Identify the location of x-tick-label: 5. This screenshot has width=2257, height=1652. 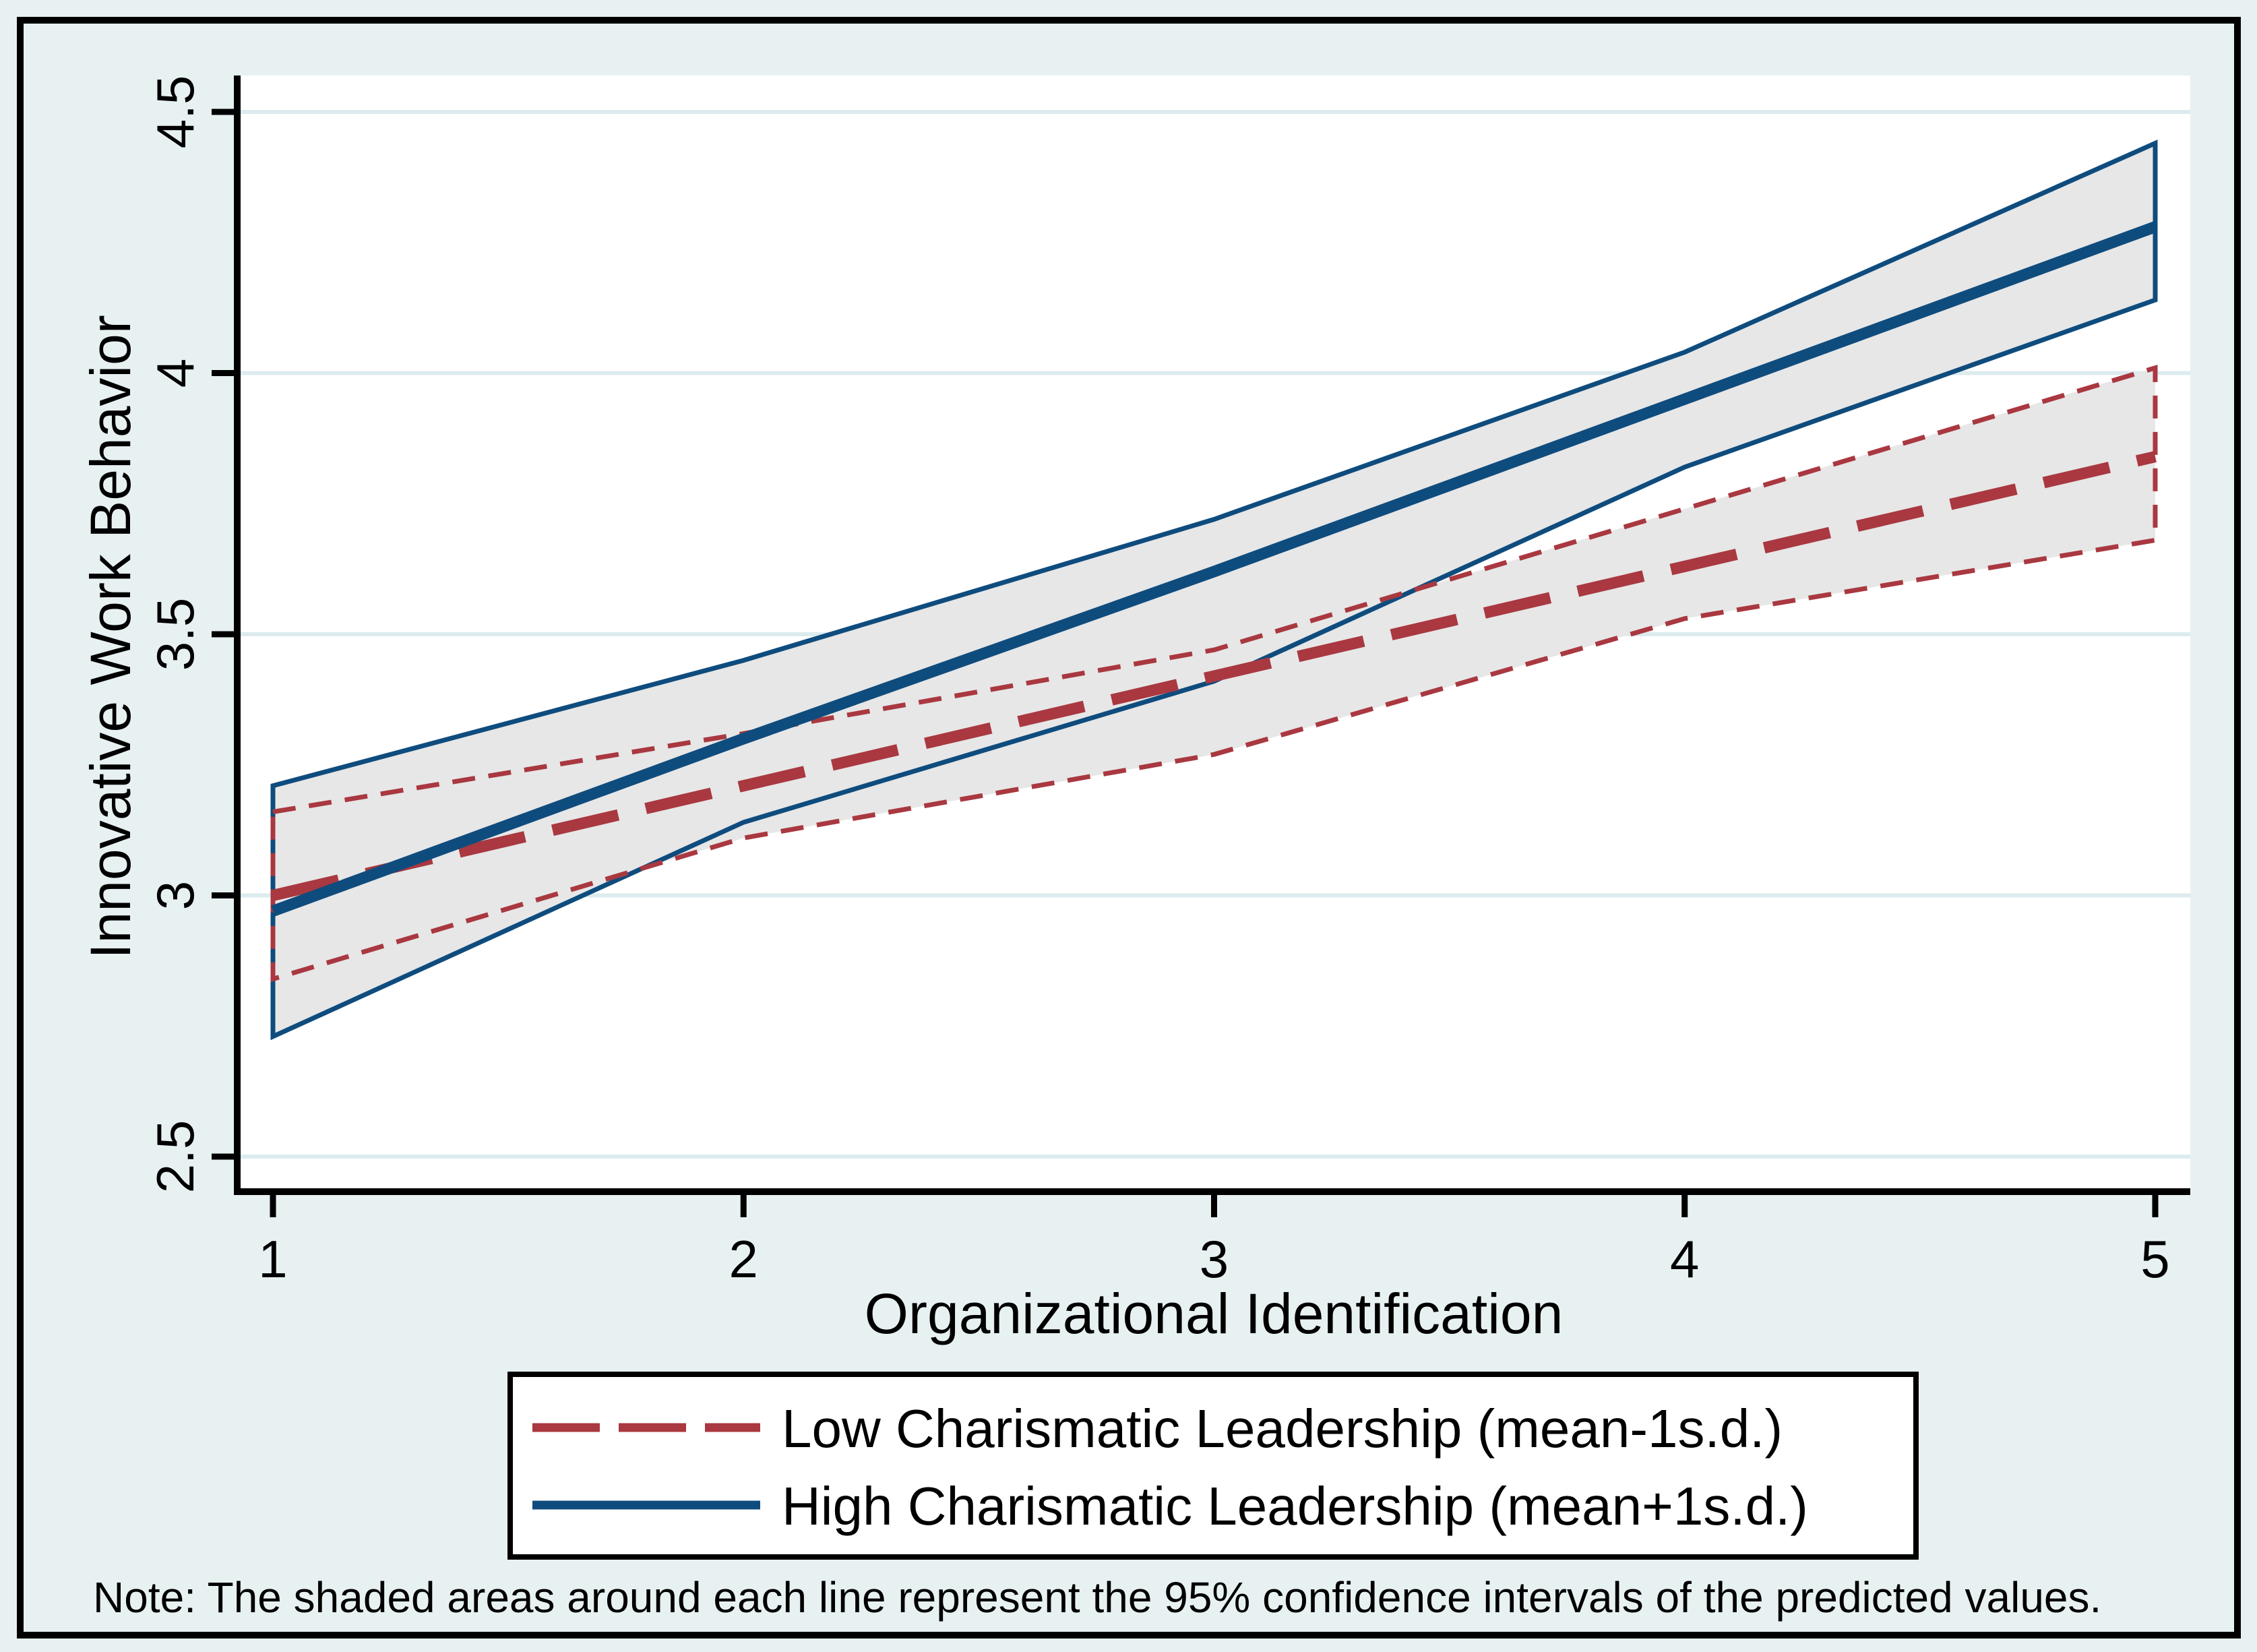
(2154, 1259).